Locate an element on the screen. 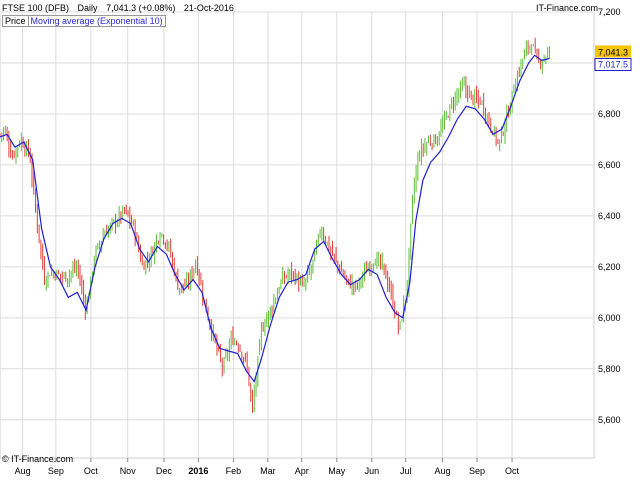 Image resolution: width=640 pixels, height=480 pixels. y-tick-label: 7,200 is located at coordinates (609, 12).